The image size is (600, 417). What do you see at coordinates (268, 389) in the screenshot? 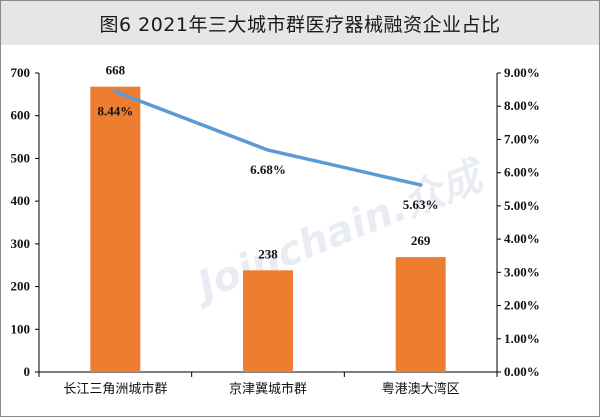
I see `category-label: 京津冀城市群` at bounding box center [268, 389].